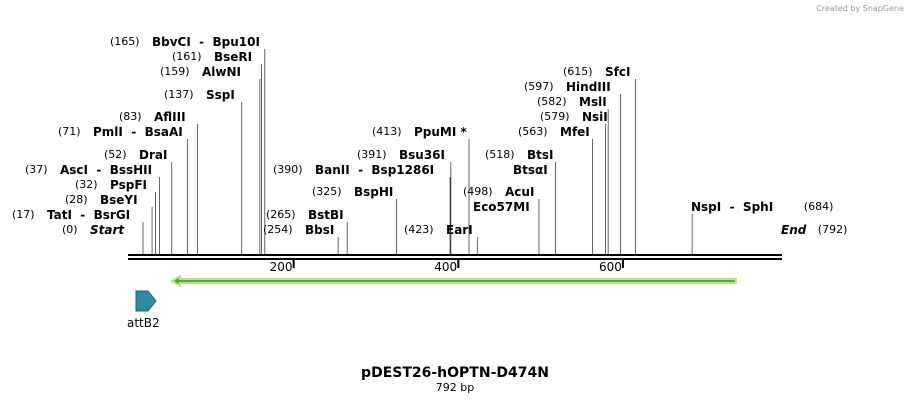 Image resolution: width=910 pixels, height=404 pixels. Describe the element at coordinates (419, 229) in the screenshot. I see `site-position: (423)` at that location.